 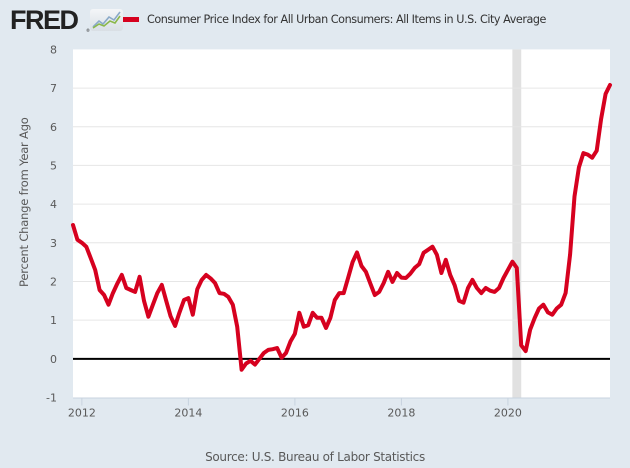 What do you see at coordinates (53, 281) in the screenshot?
I see `y-tick-label: 2` at bounding box center [53, 281].